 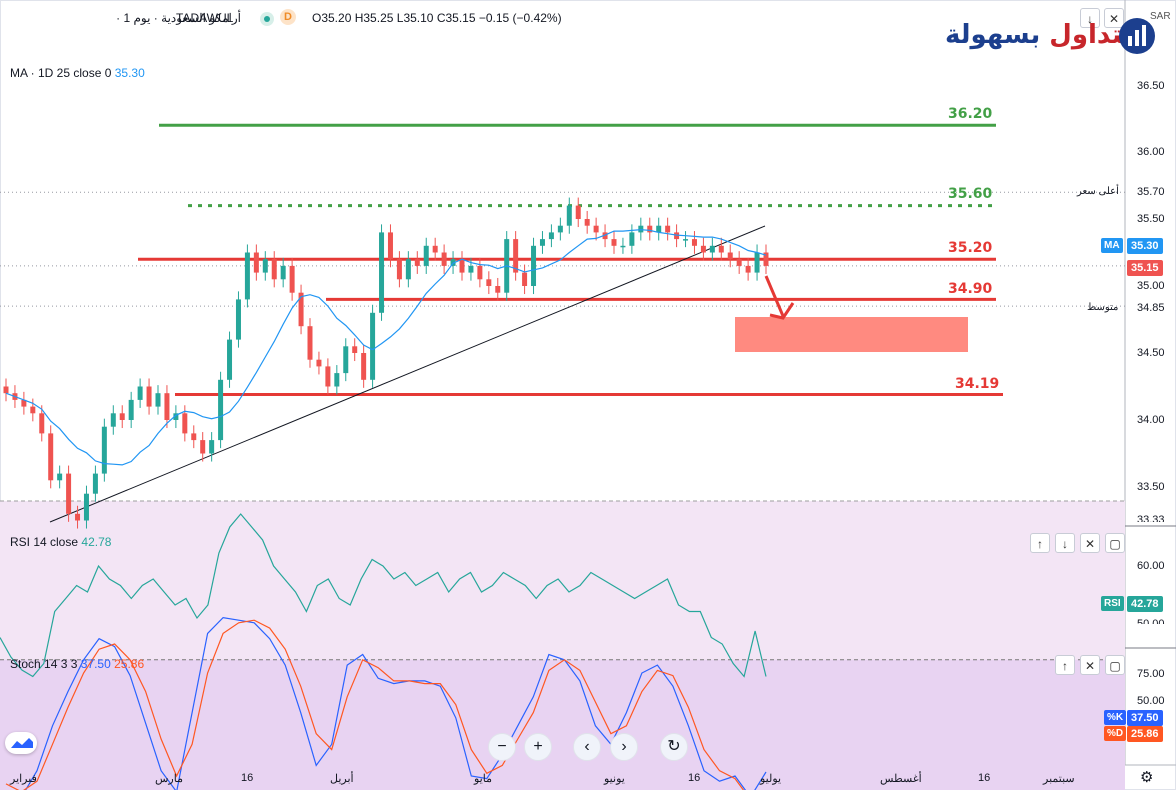 I want to click on rsi-line, so click(x=383, y=595).